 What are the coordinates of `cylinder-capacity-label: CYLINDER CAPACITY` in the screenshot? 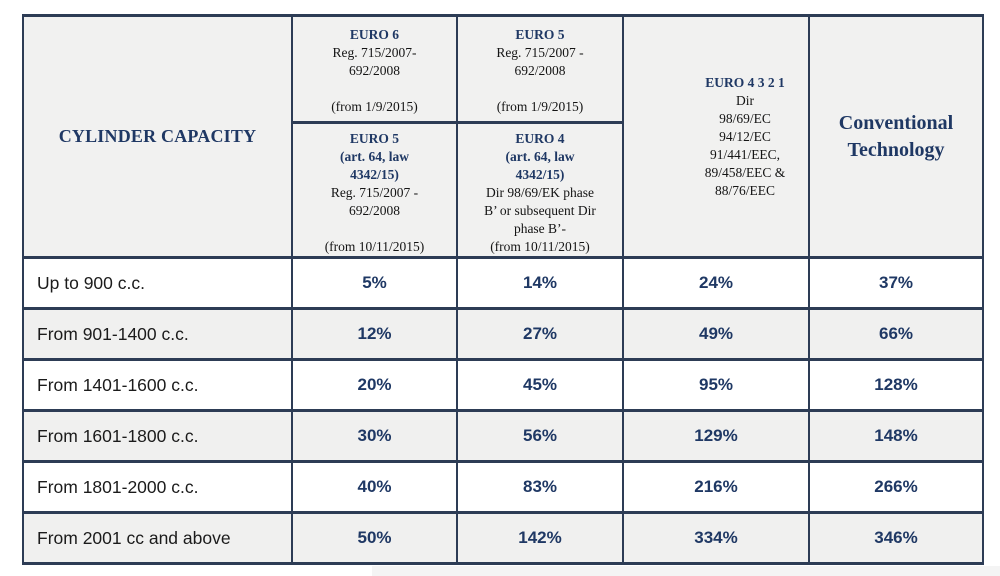 It's located at (157, 136).